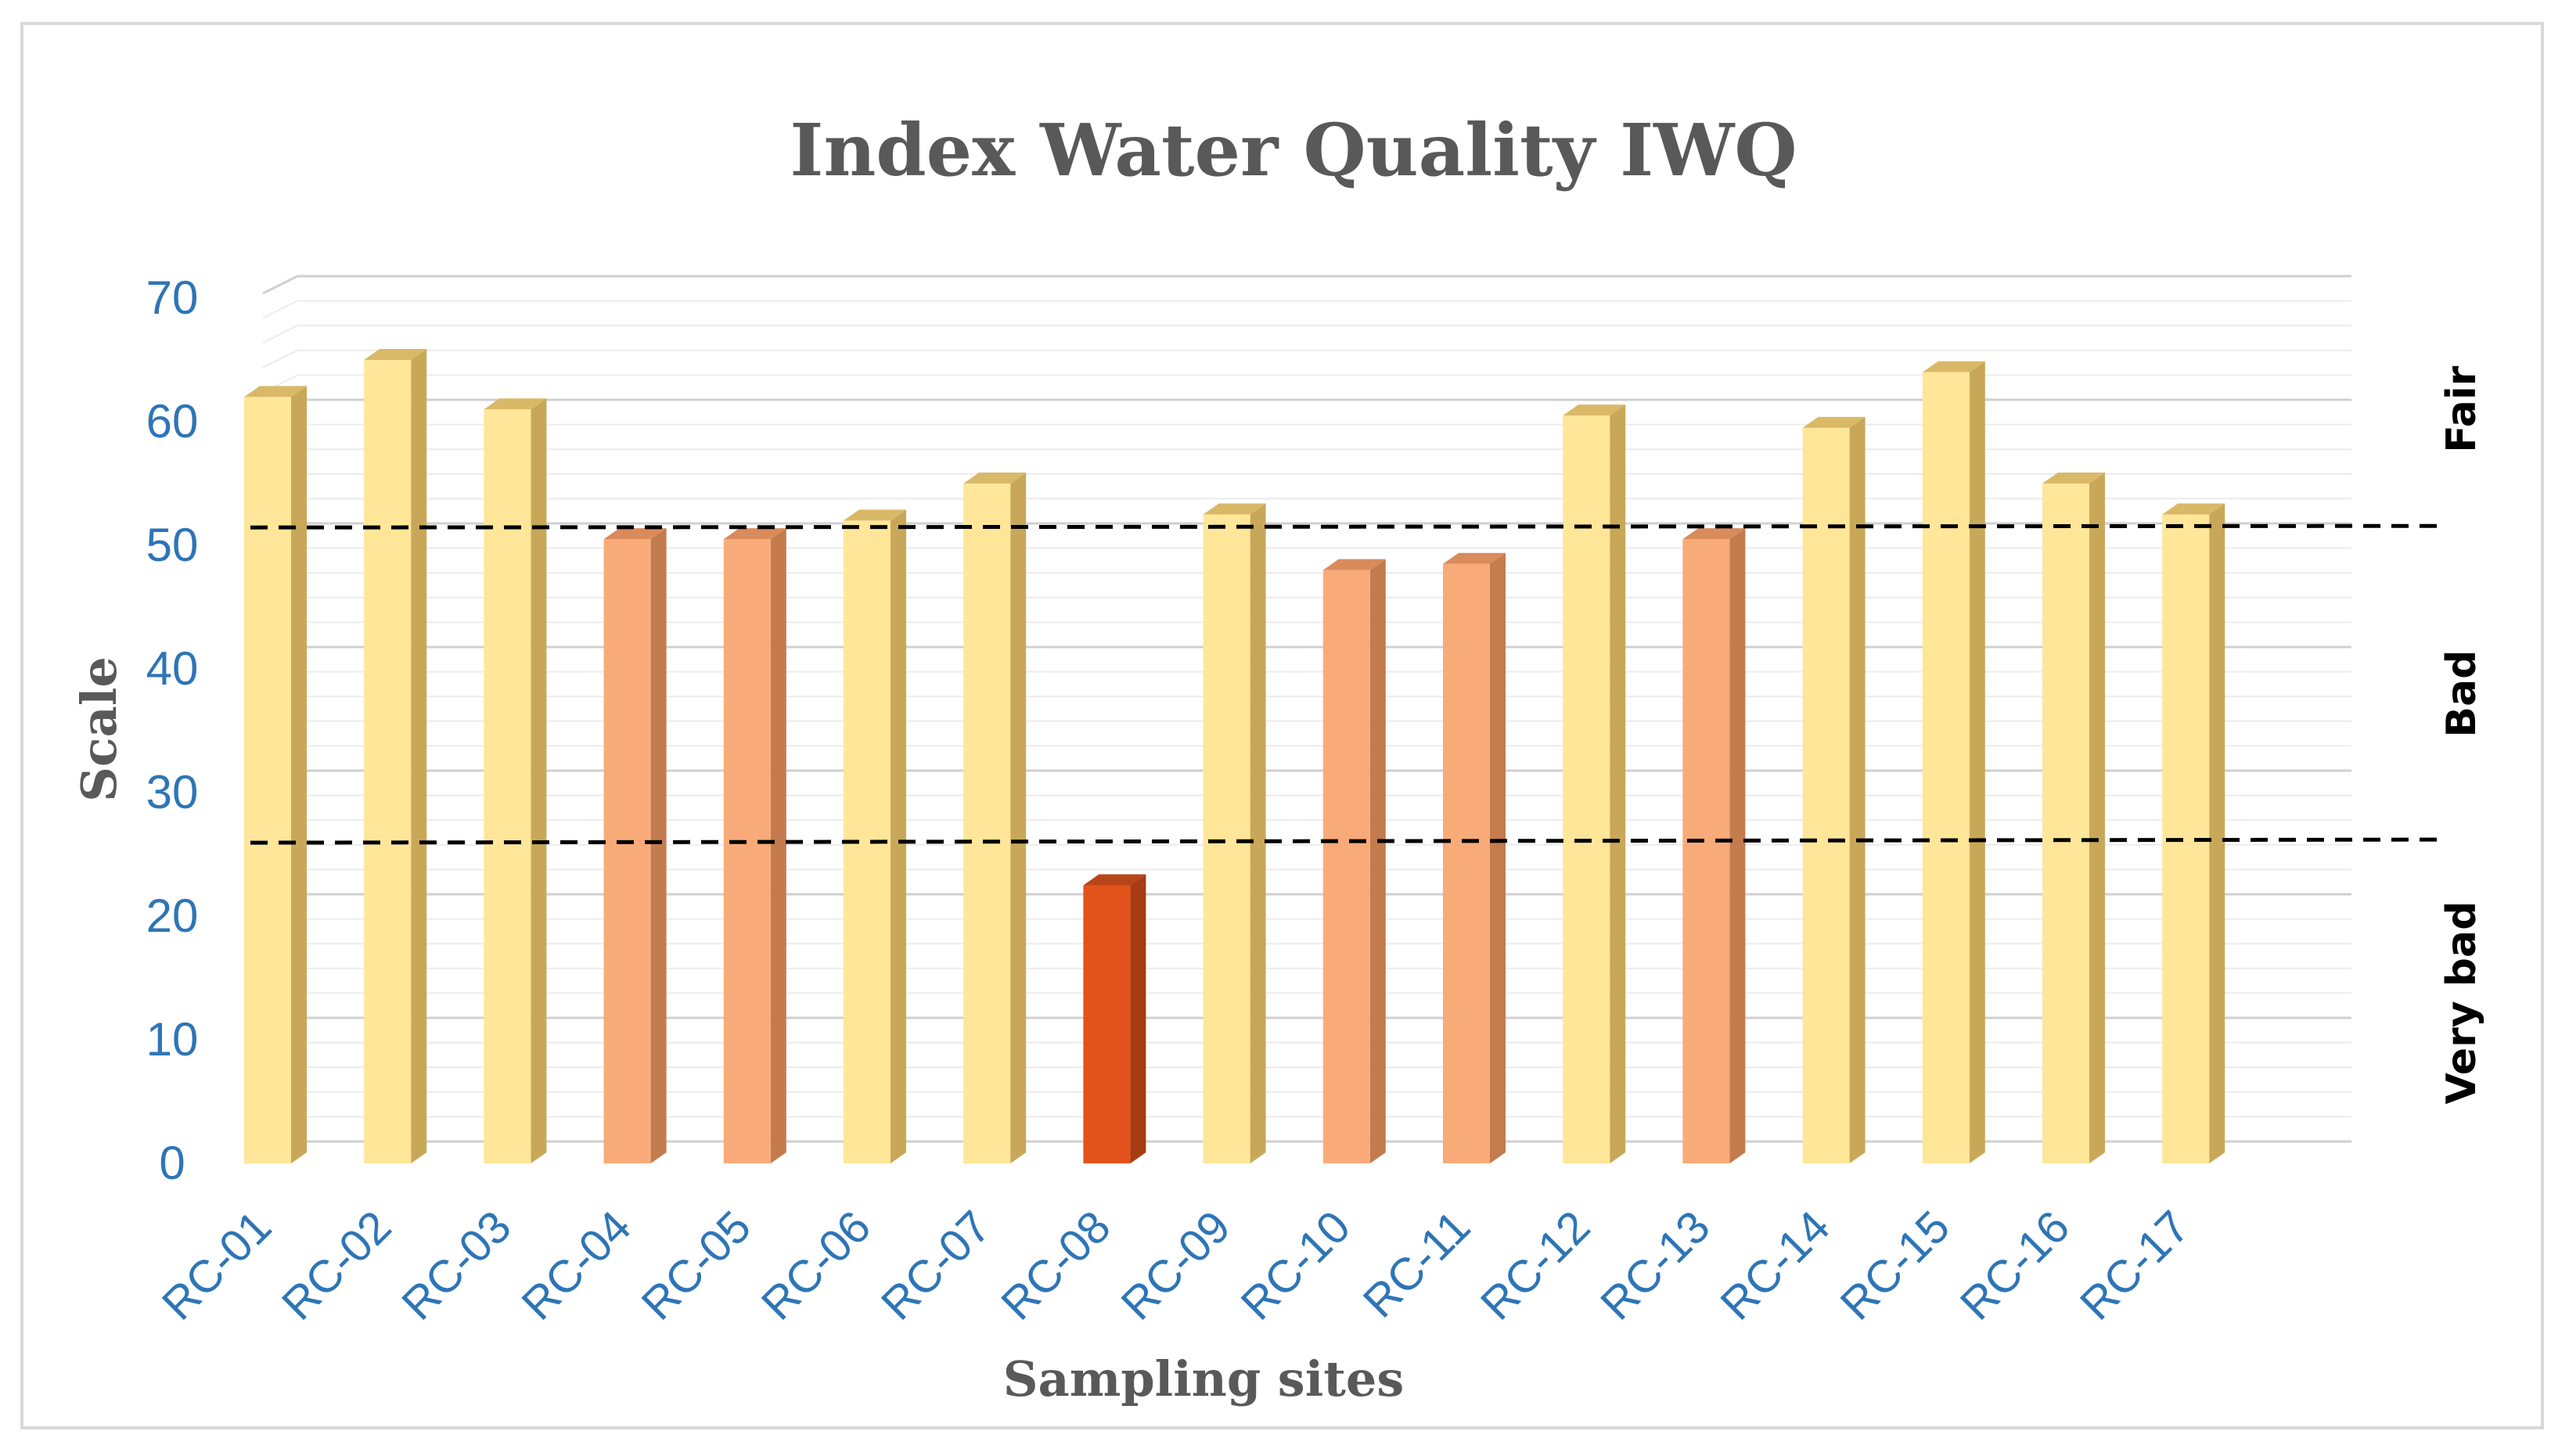 The image size is (2569, 1456). What do you see at coordinates (816, 1265) in the screenshot?
I see `x-tick-label: RC-06` at bounding box center [816, 1265].